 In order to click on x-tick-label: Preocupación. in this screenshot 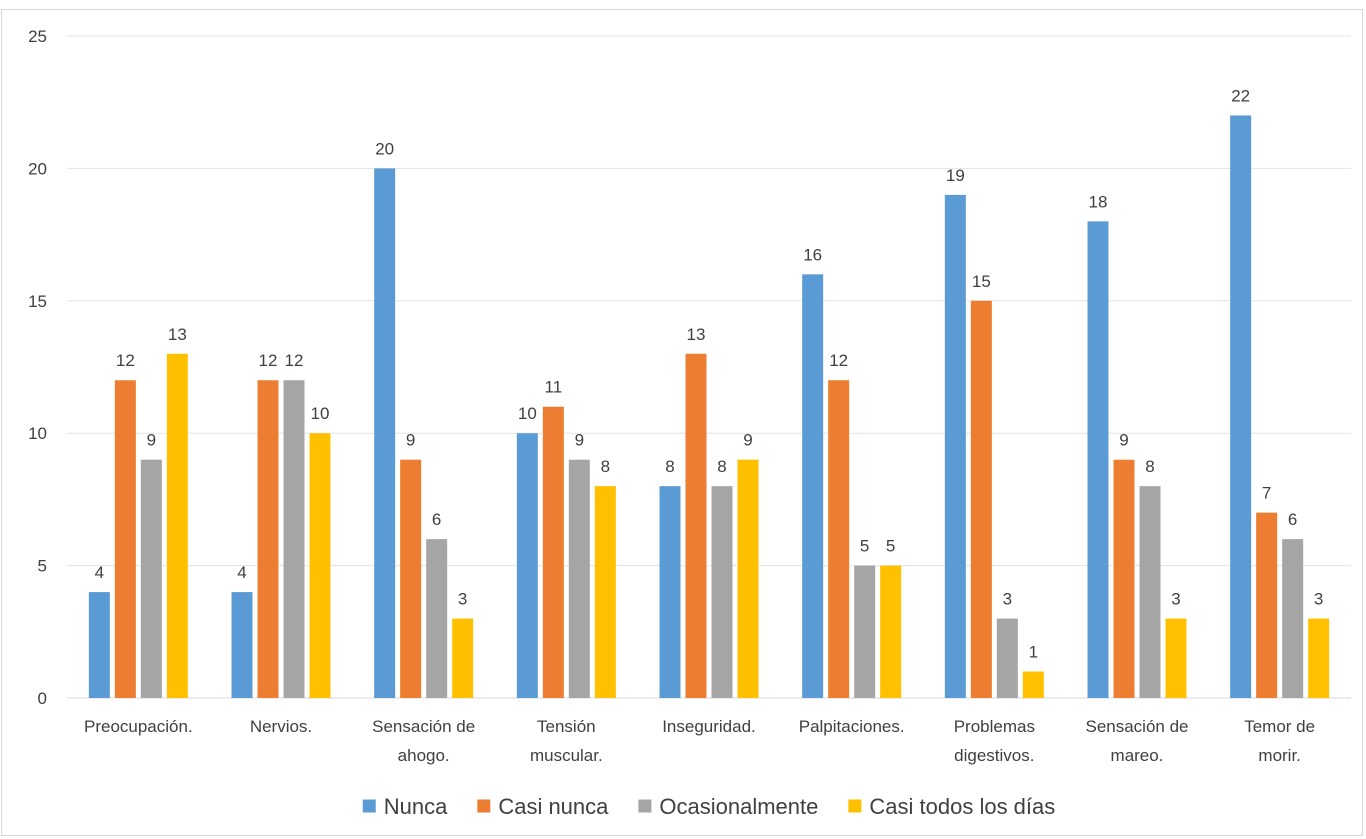, I will do `click(138, 726)`.